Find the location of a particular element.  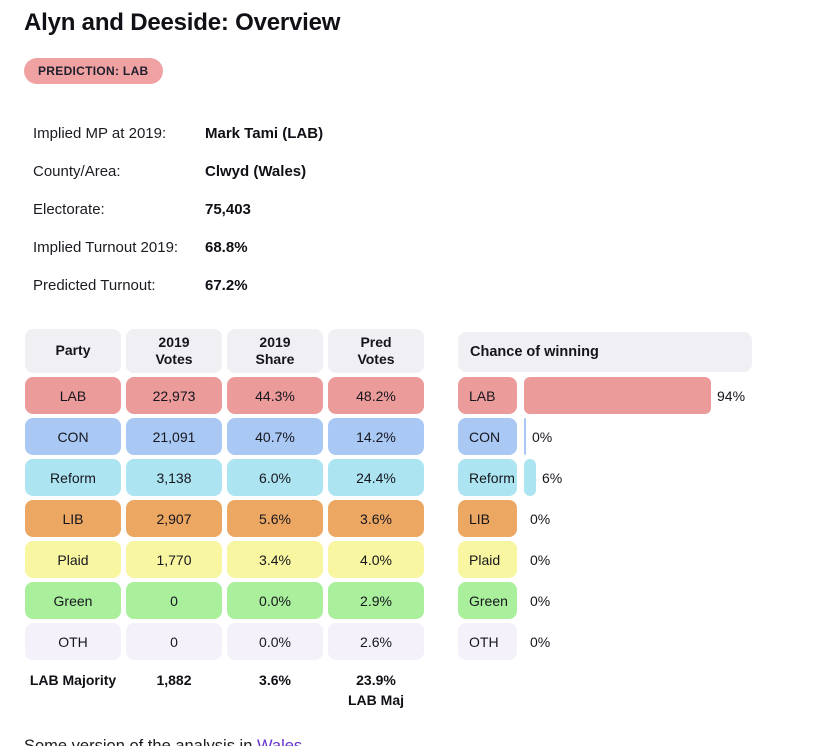

majority-share: 3.6% is located at coordinates (275, 680).